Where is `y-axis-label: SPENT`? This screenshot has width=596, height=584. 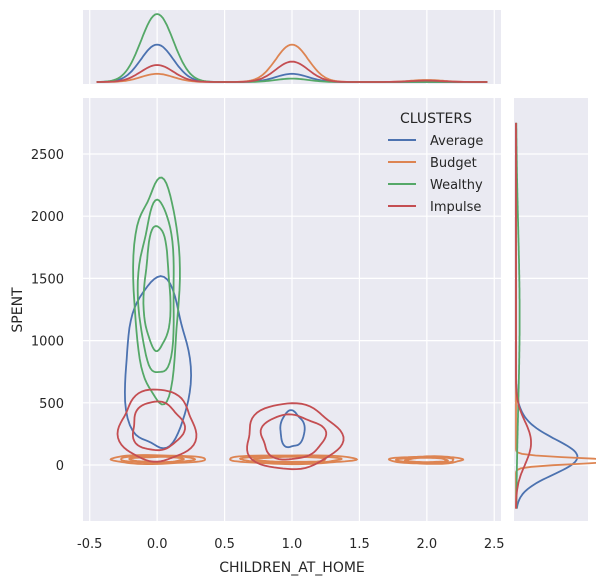
y-axis-label: SPENT is located at coordinates (18, 310).